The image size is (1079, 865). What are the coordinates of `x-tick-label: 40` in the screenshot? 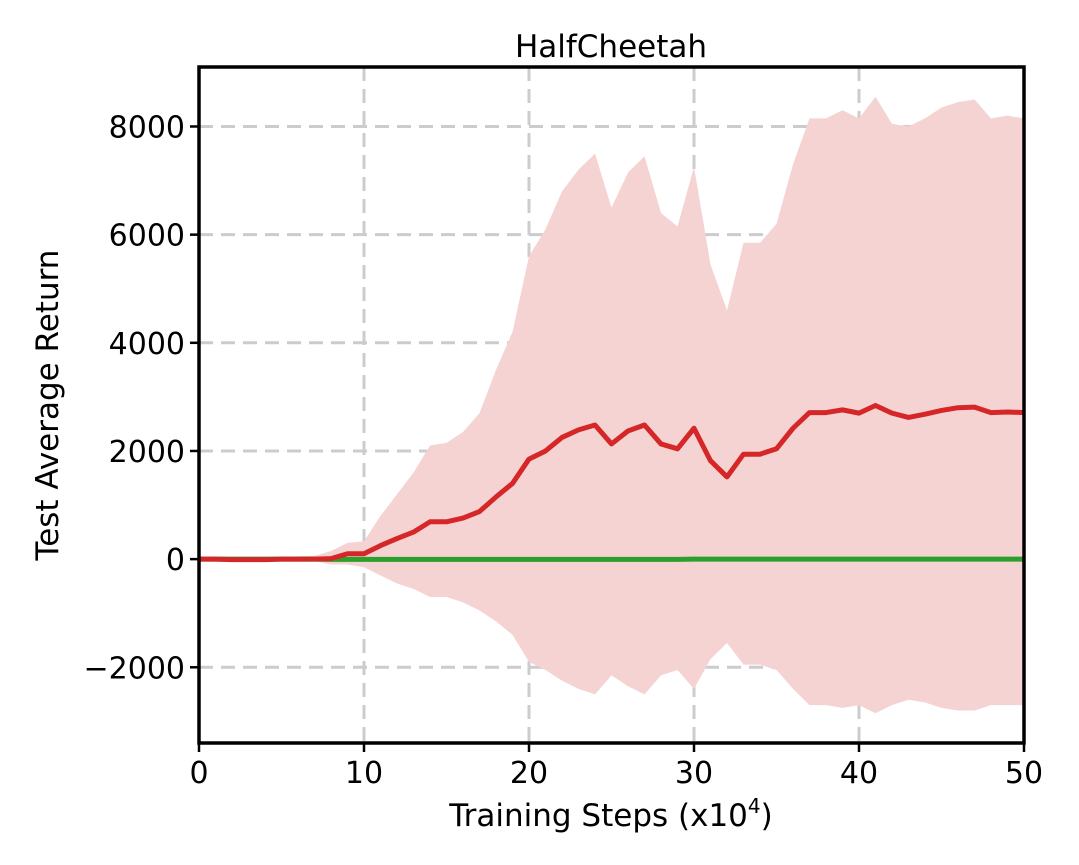 It's located at (859, 773).